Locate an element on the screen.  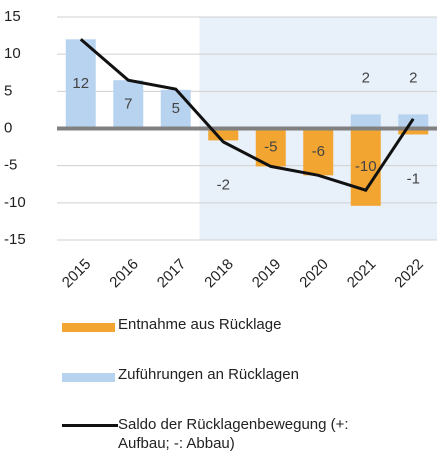
x-tick-label: 2016 is located at coordinates (124, 274).